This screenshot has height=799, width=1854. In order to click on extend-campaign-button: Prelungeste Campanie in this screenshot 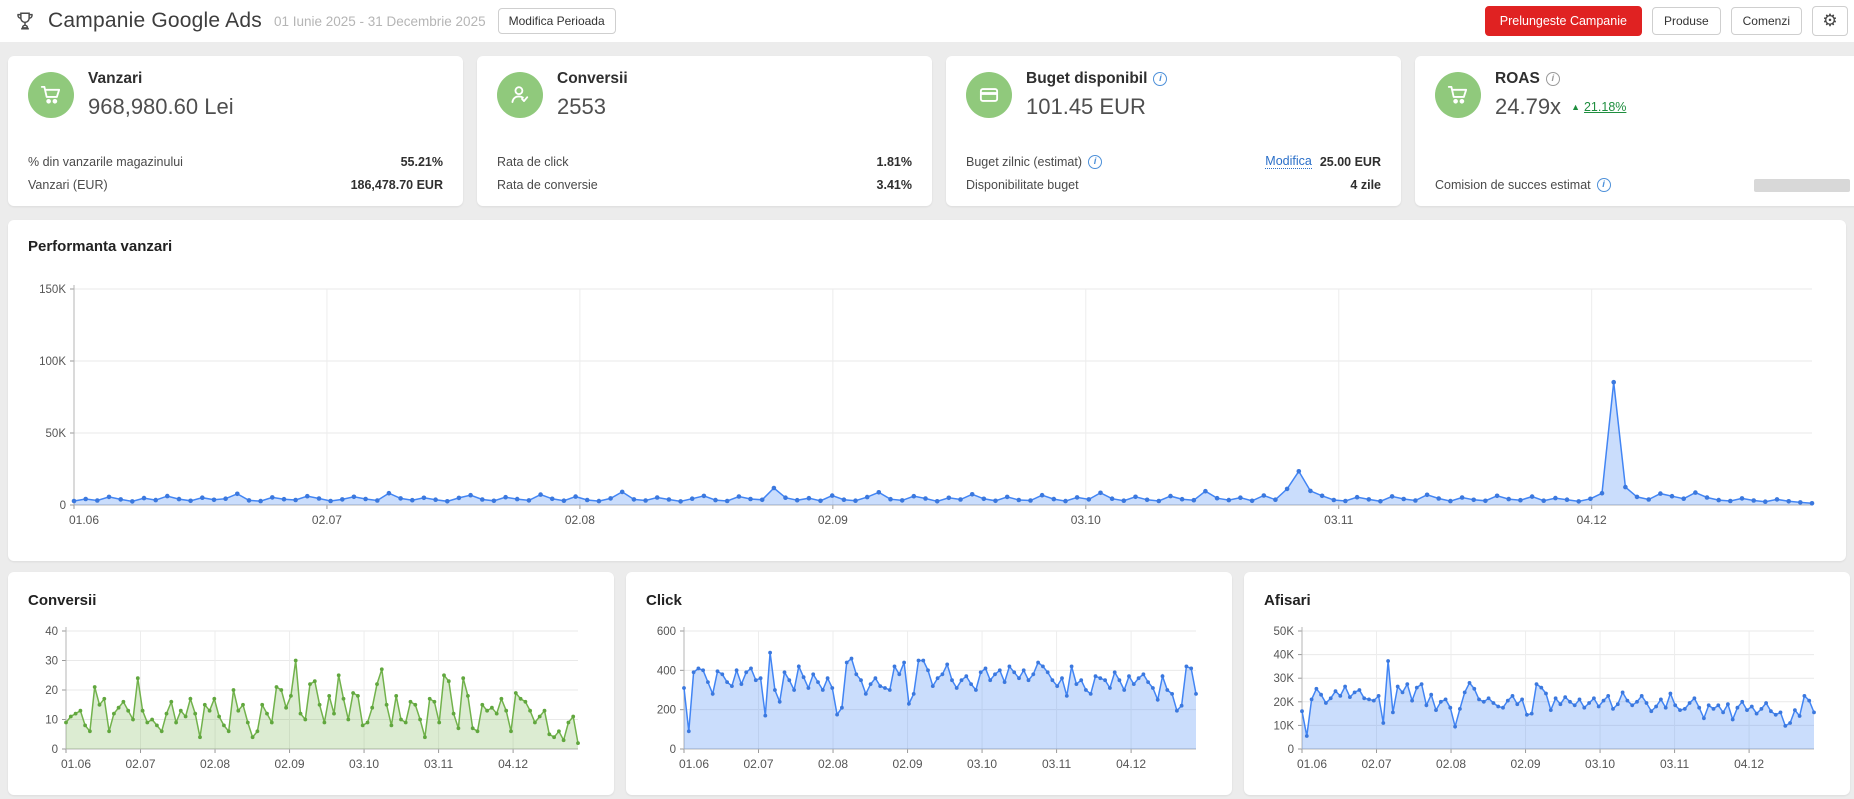, I will do `click(1563, 21)`.